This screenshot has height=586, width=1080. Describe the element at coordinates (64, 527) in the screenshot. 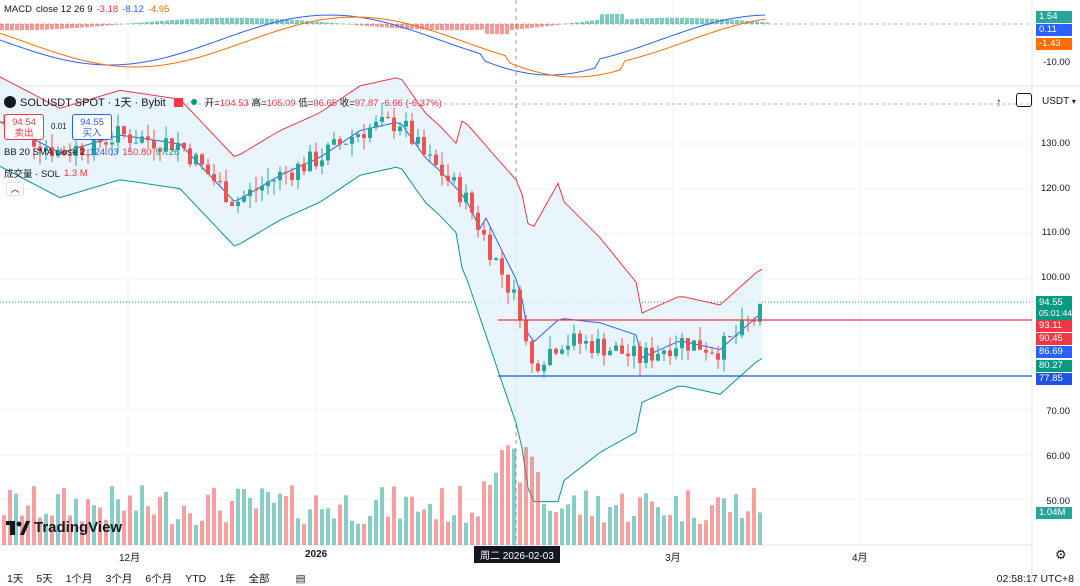

I see `tradingview-logo: TradingView` at that location.